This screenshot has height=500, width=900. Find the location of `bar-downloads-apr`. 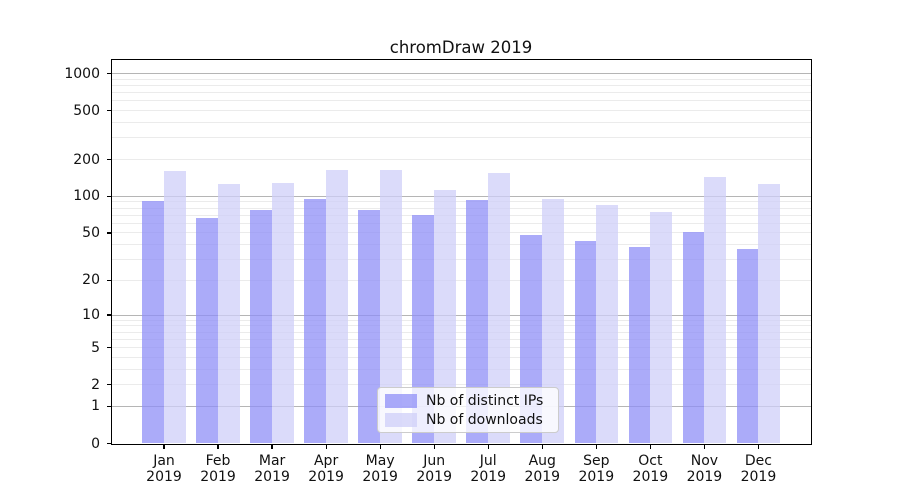

bar-downloads-apr is located at coordinates (337, 306).